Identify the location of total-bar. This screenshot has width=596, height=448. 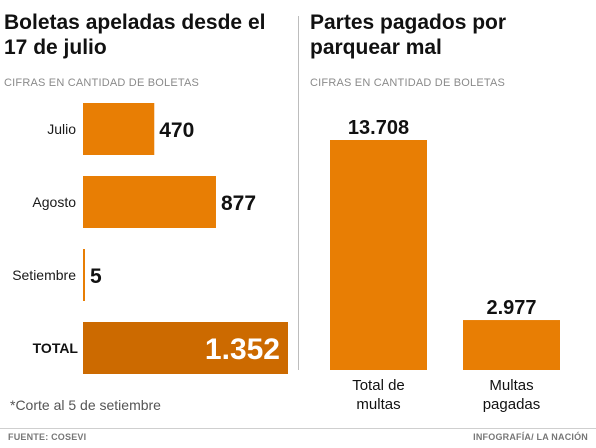
(185, 348).